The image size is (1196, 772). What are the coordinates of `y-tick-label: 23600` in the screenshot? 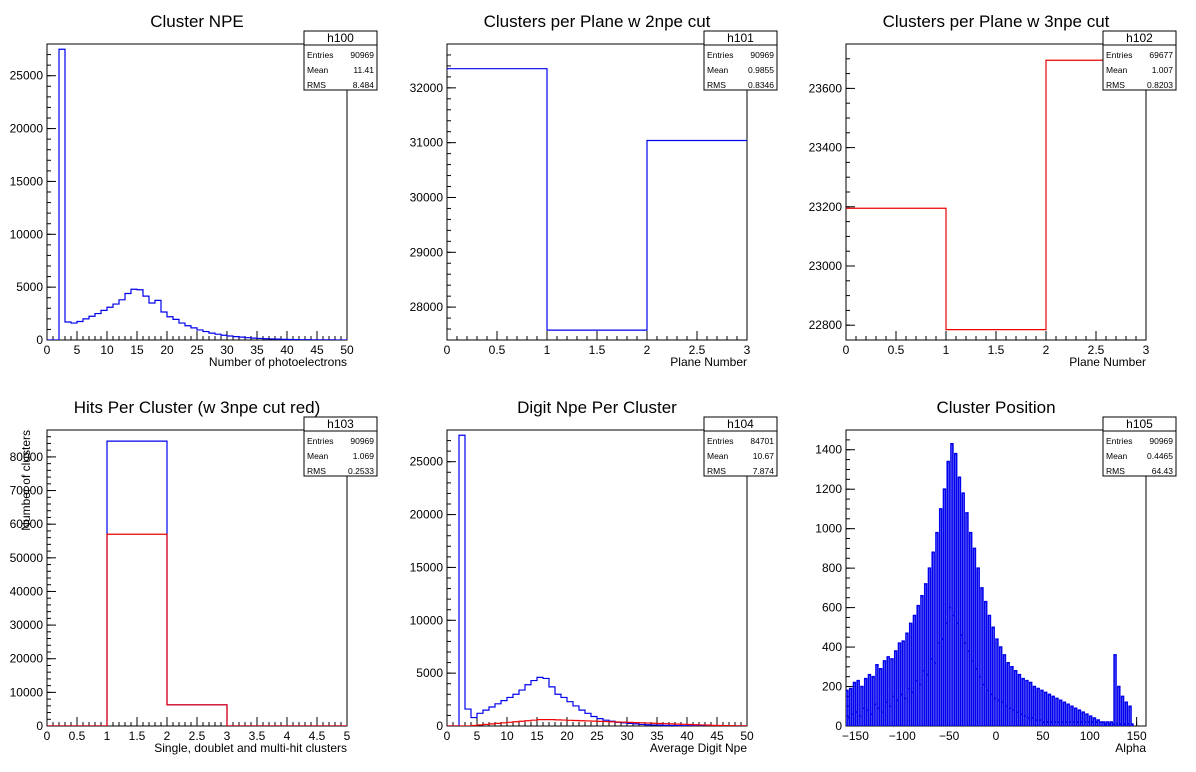 It's located at (826, 88).